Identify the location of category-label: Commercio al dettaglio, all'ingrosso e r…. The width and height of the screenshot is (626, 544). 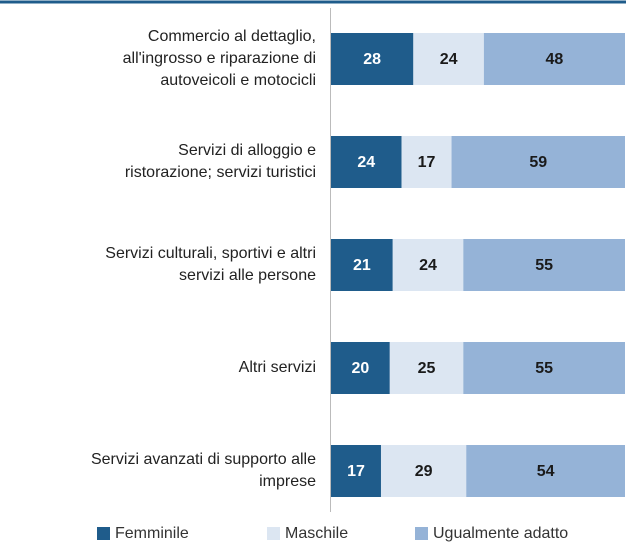
(219, 58).